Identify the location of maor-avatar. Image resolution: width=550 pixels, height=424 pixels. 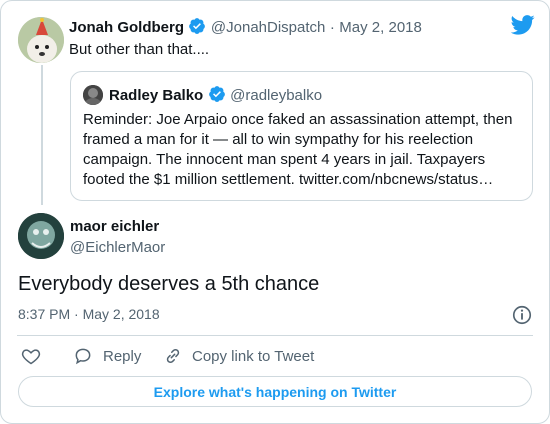
(41, 236).